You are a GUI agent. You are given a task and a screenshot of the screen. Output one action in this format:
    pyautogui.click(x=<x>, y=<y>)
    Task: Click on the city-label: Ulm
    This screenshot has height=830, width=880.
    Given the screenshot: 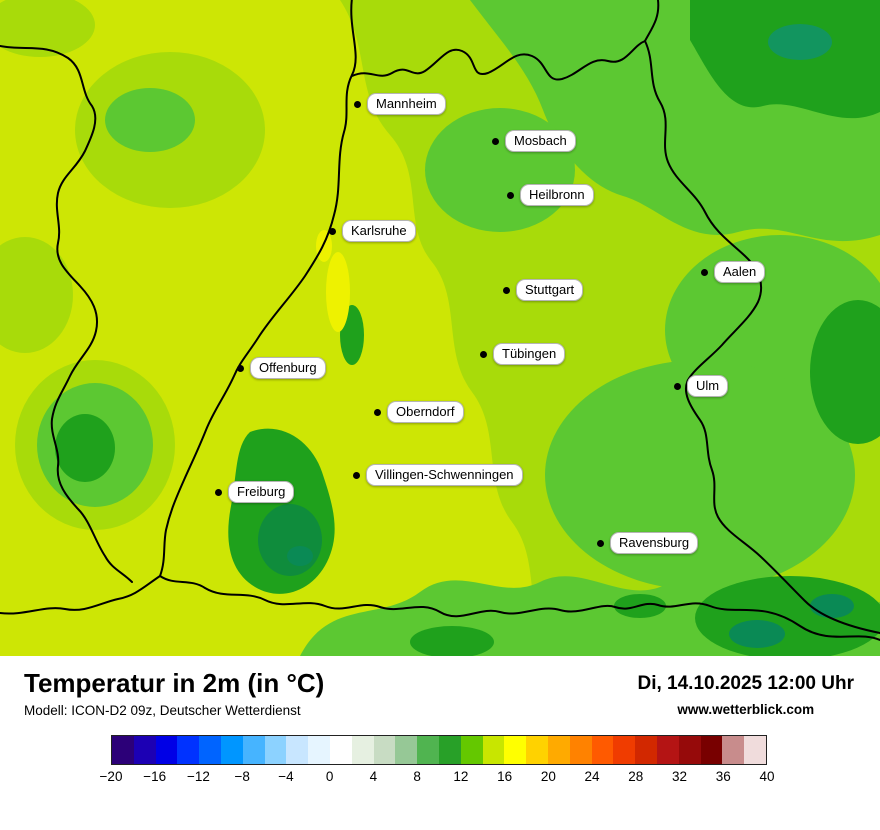 What is the action you would take?
    pyautogui.click(x=708, y=386)
    